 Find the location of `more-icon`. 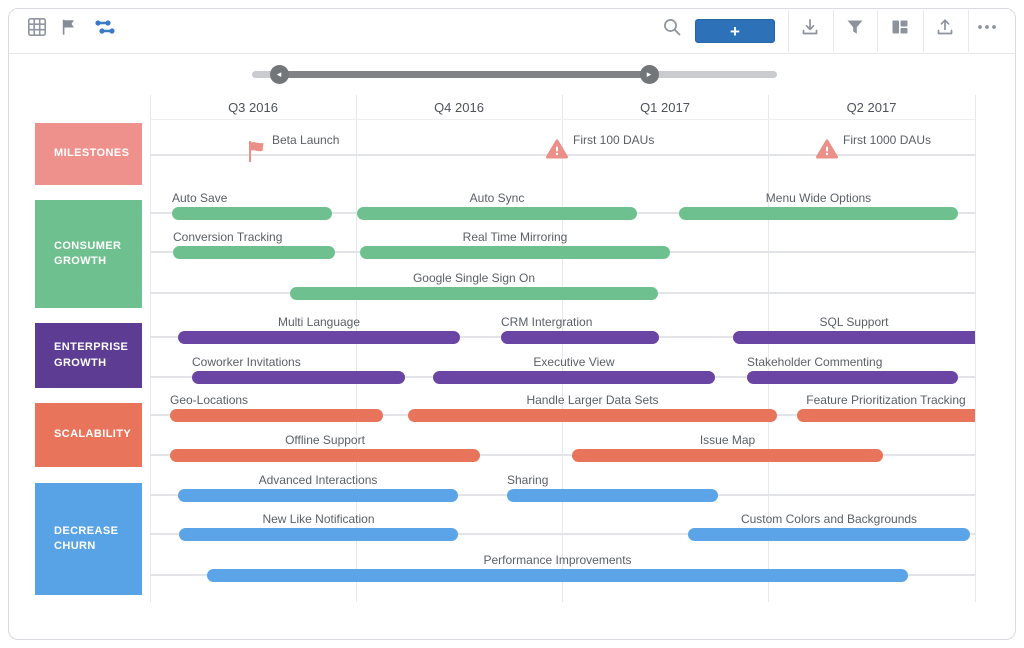

more-icon is located at coordinates (987, 28).